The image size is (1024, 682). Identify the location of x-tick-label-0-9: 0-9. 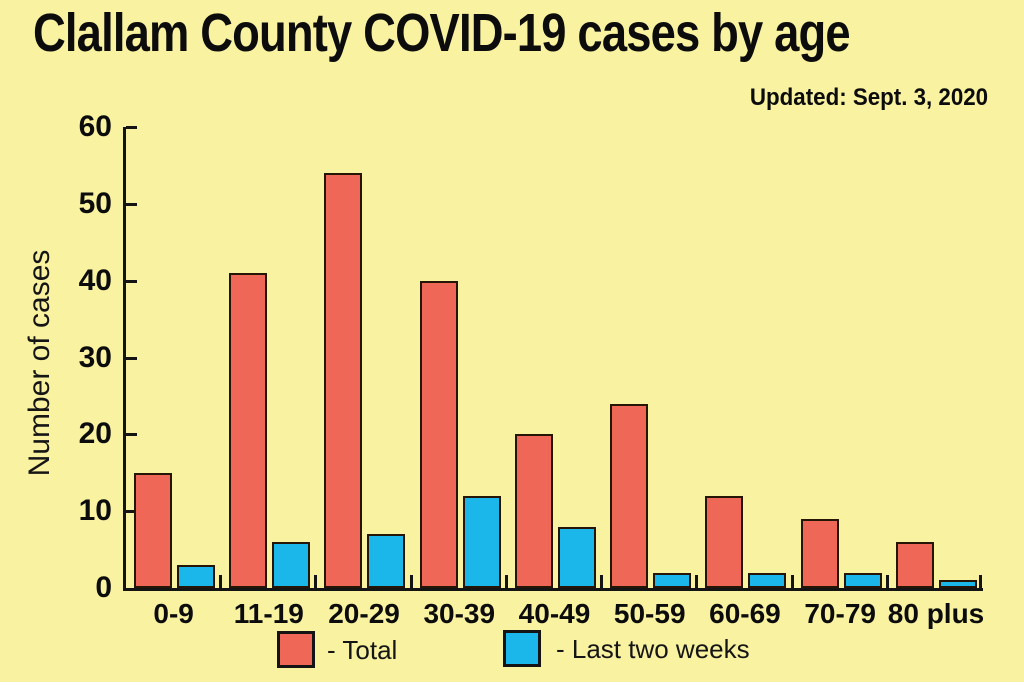
(173, 613).